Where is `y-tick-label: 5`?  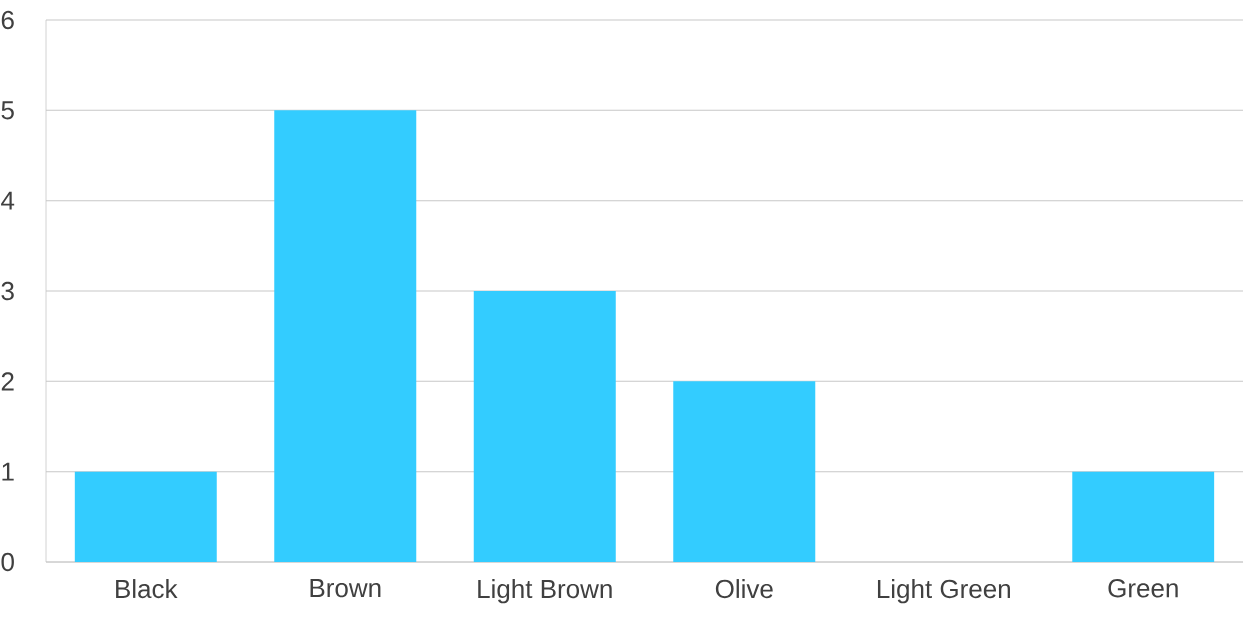 y-tick-label: 5 is located at coordinates (7, 110).